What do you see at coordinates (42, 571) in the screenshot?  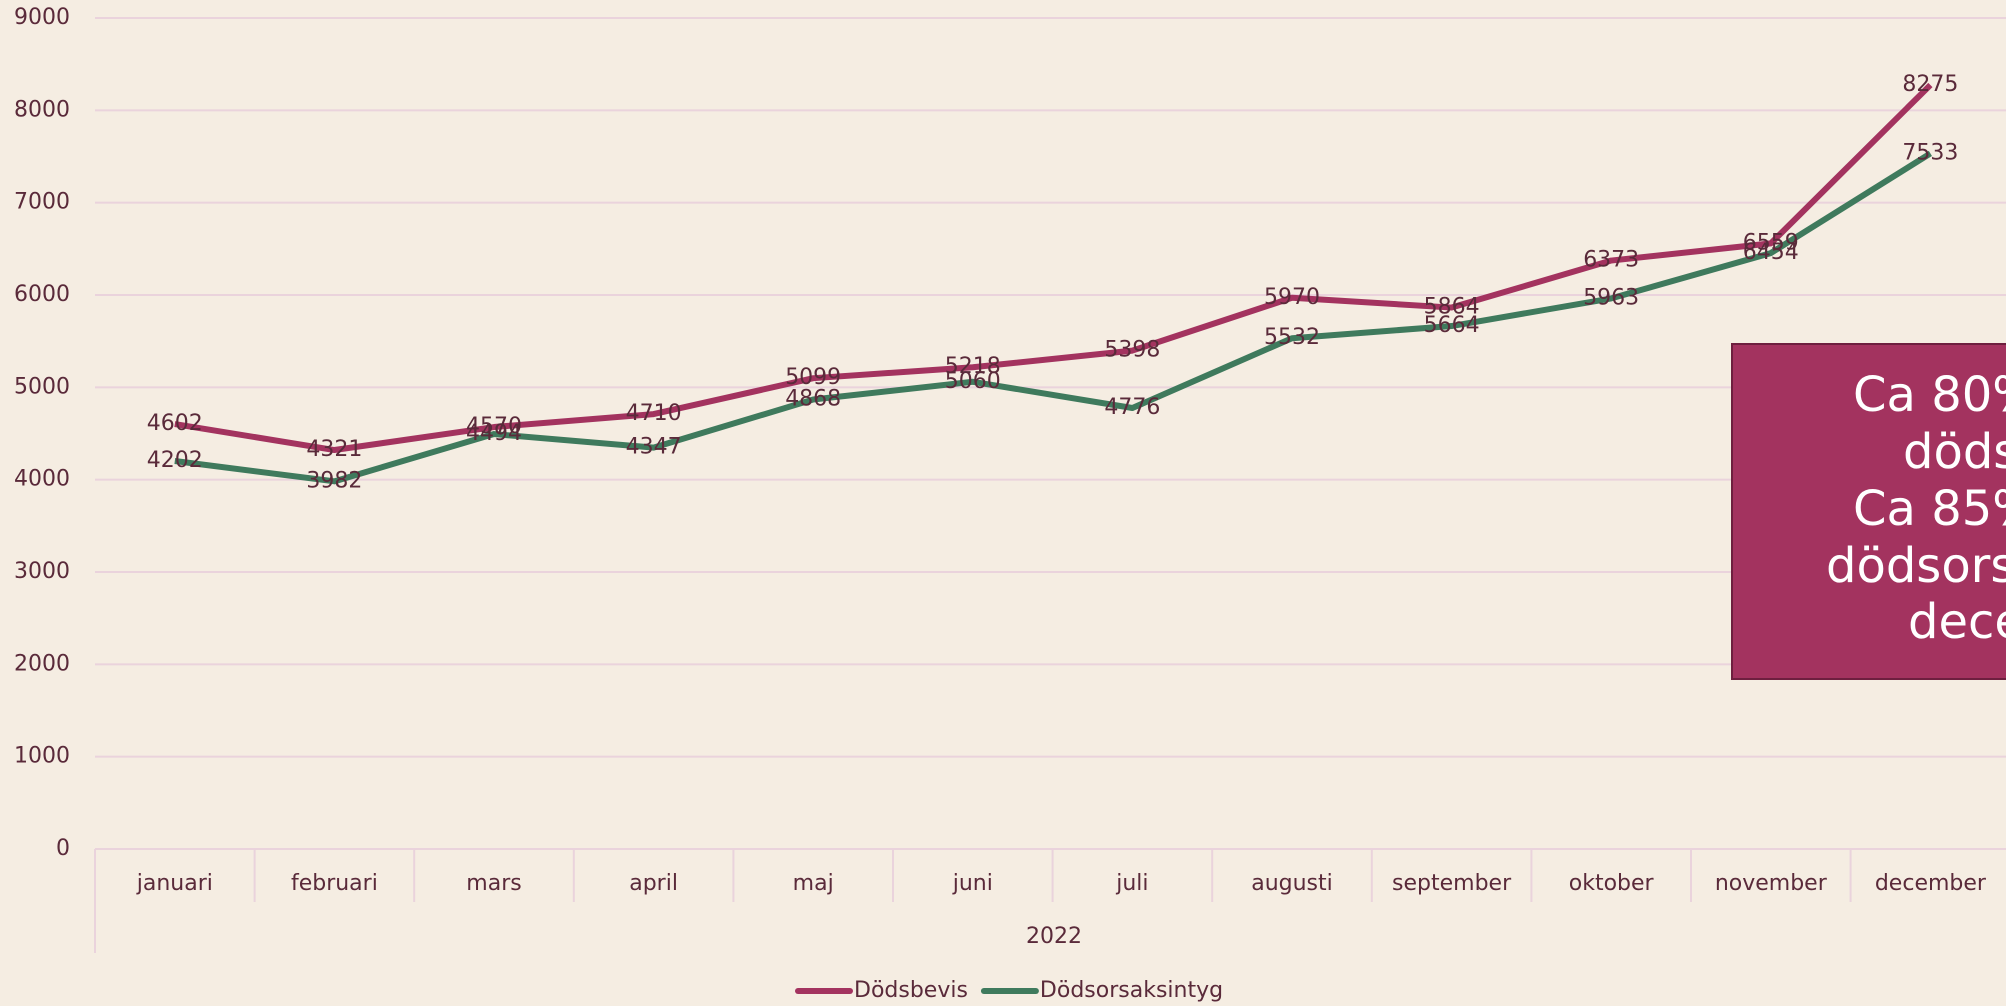 I see `y-tick-label: 3000` at bounding box center [42, 571].